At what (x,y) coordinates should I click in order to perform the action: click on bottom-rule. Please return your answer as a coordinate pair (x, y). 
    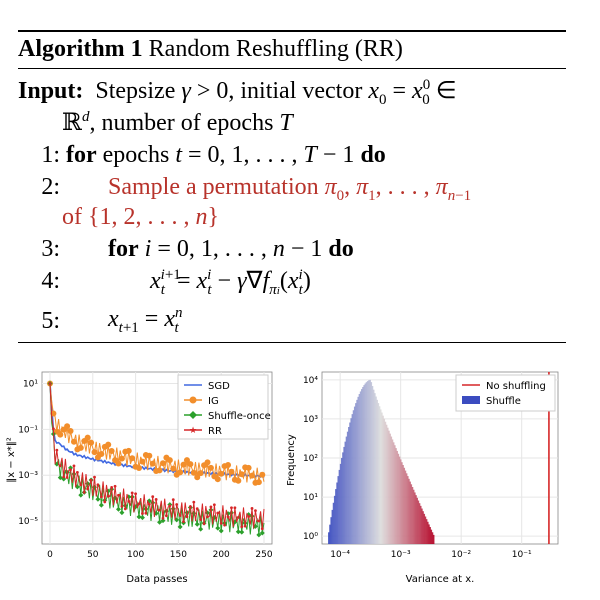
    Looking at the image, I should click on (292, 342).